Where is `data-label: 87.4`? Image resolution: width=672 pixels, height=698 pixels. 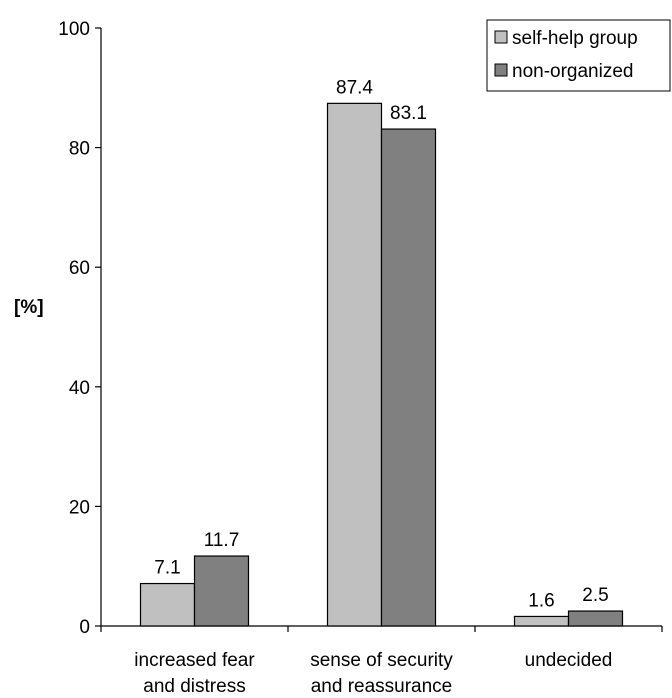 data-label: 87.4 is located at coordinates (354, 87).